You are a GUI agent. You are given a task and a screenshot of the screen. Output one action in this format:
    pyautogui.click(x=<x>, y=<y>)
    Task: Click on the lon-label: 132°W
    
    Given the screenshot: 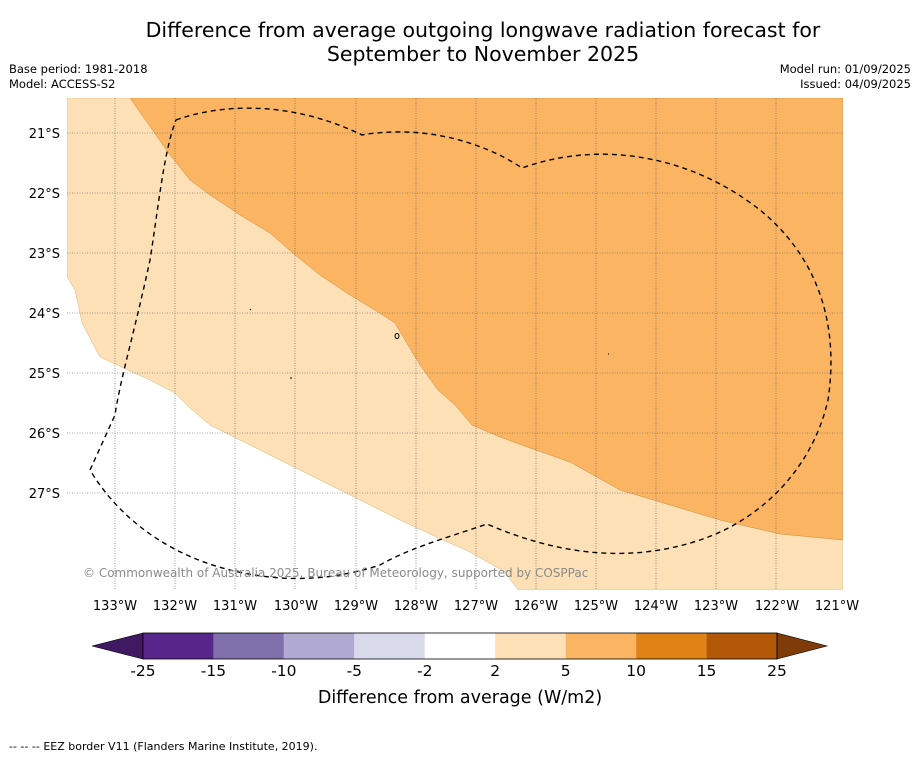 What is the action you would take?
    pyautogui.click(x=175, y=606)
    